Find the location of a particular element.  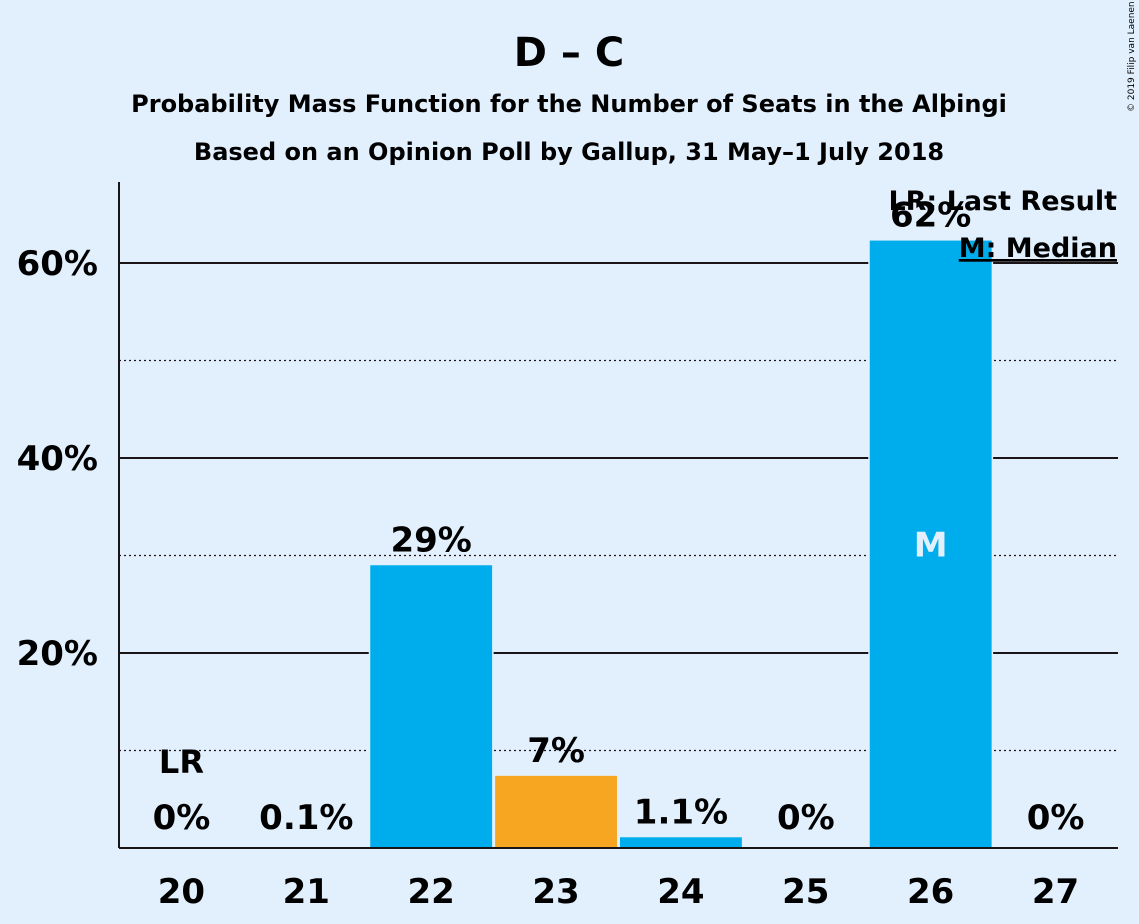

x-tick-label: 25 is located at coordinates (805, 892).